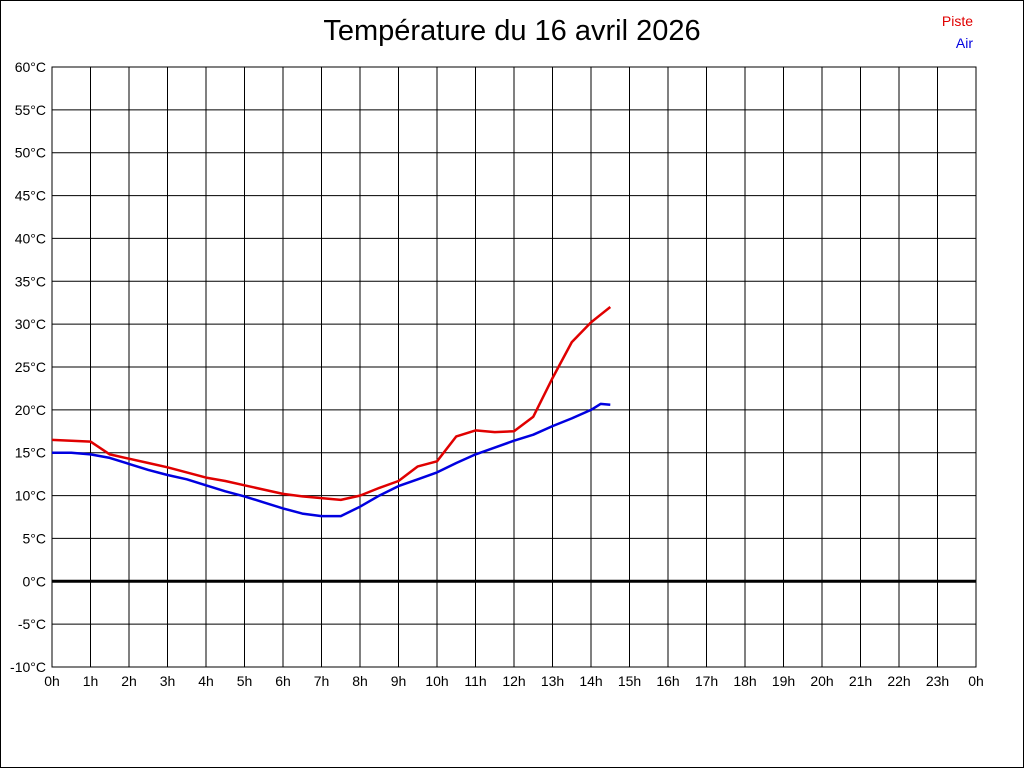  What do you see at coordinates (30, 67) in the screenshot?
I see `y-tick-label: 60°C` at bounding box center [30, 67].